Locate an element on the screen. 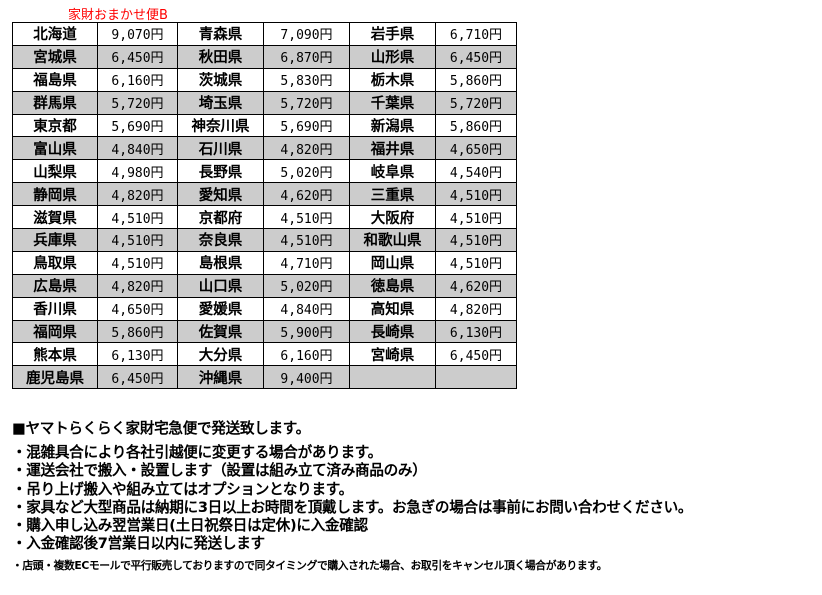 The width and height of the screenshot is (822, 595). prefecture-cell: 長野県 is located at coordinates (220, 171).